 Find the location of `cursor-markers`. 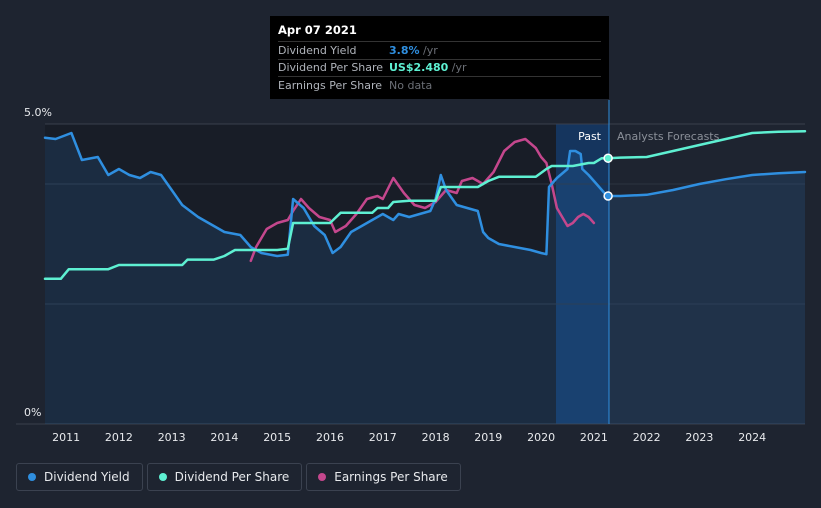

cursor-markers is located at coordinates (608, 177).